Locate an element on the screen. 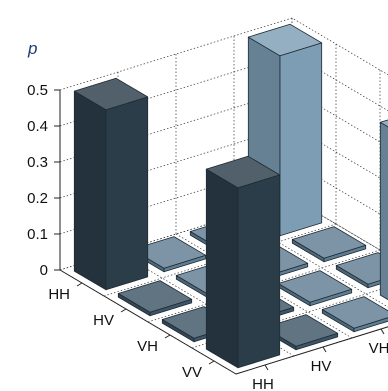  col-tick-label: HV is located at coordinates (321, 366).